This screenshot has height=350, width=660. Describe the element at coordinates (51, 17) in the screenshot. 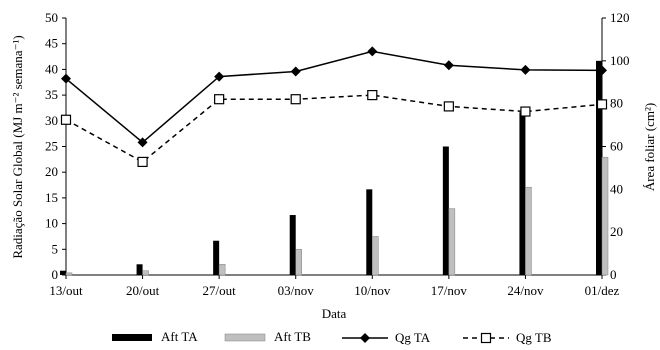

I see `y-left-tick-label: 50` at that location.